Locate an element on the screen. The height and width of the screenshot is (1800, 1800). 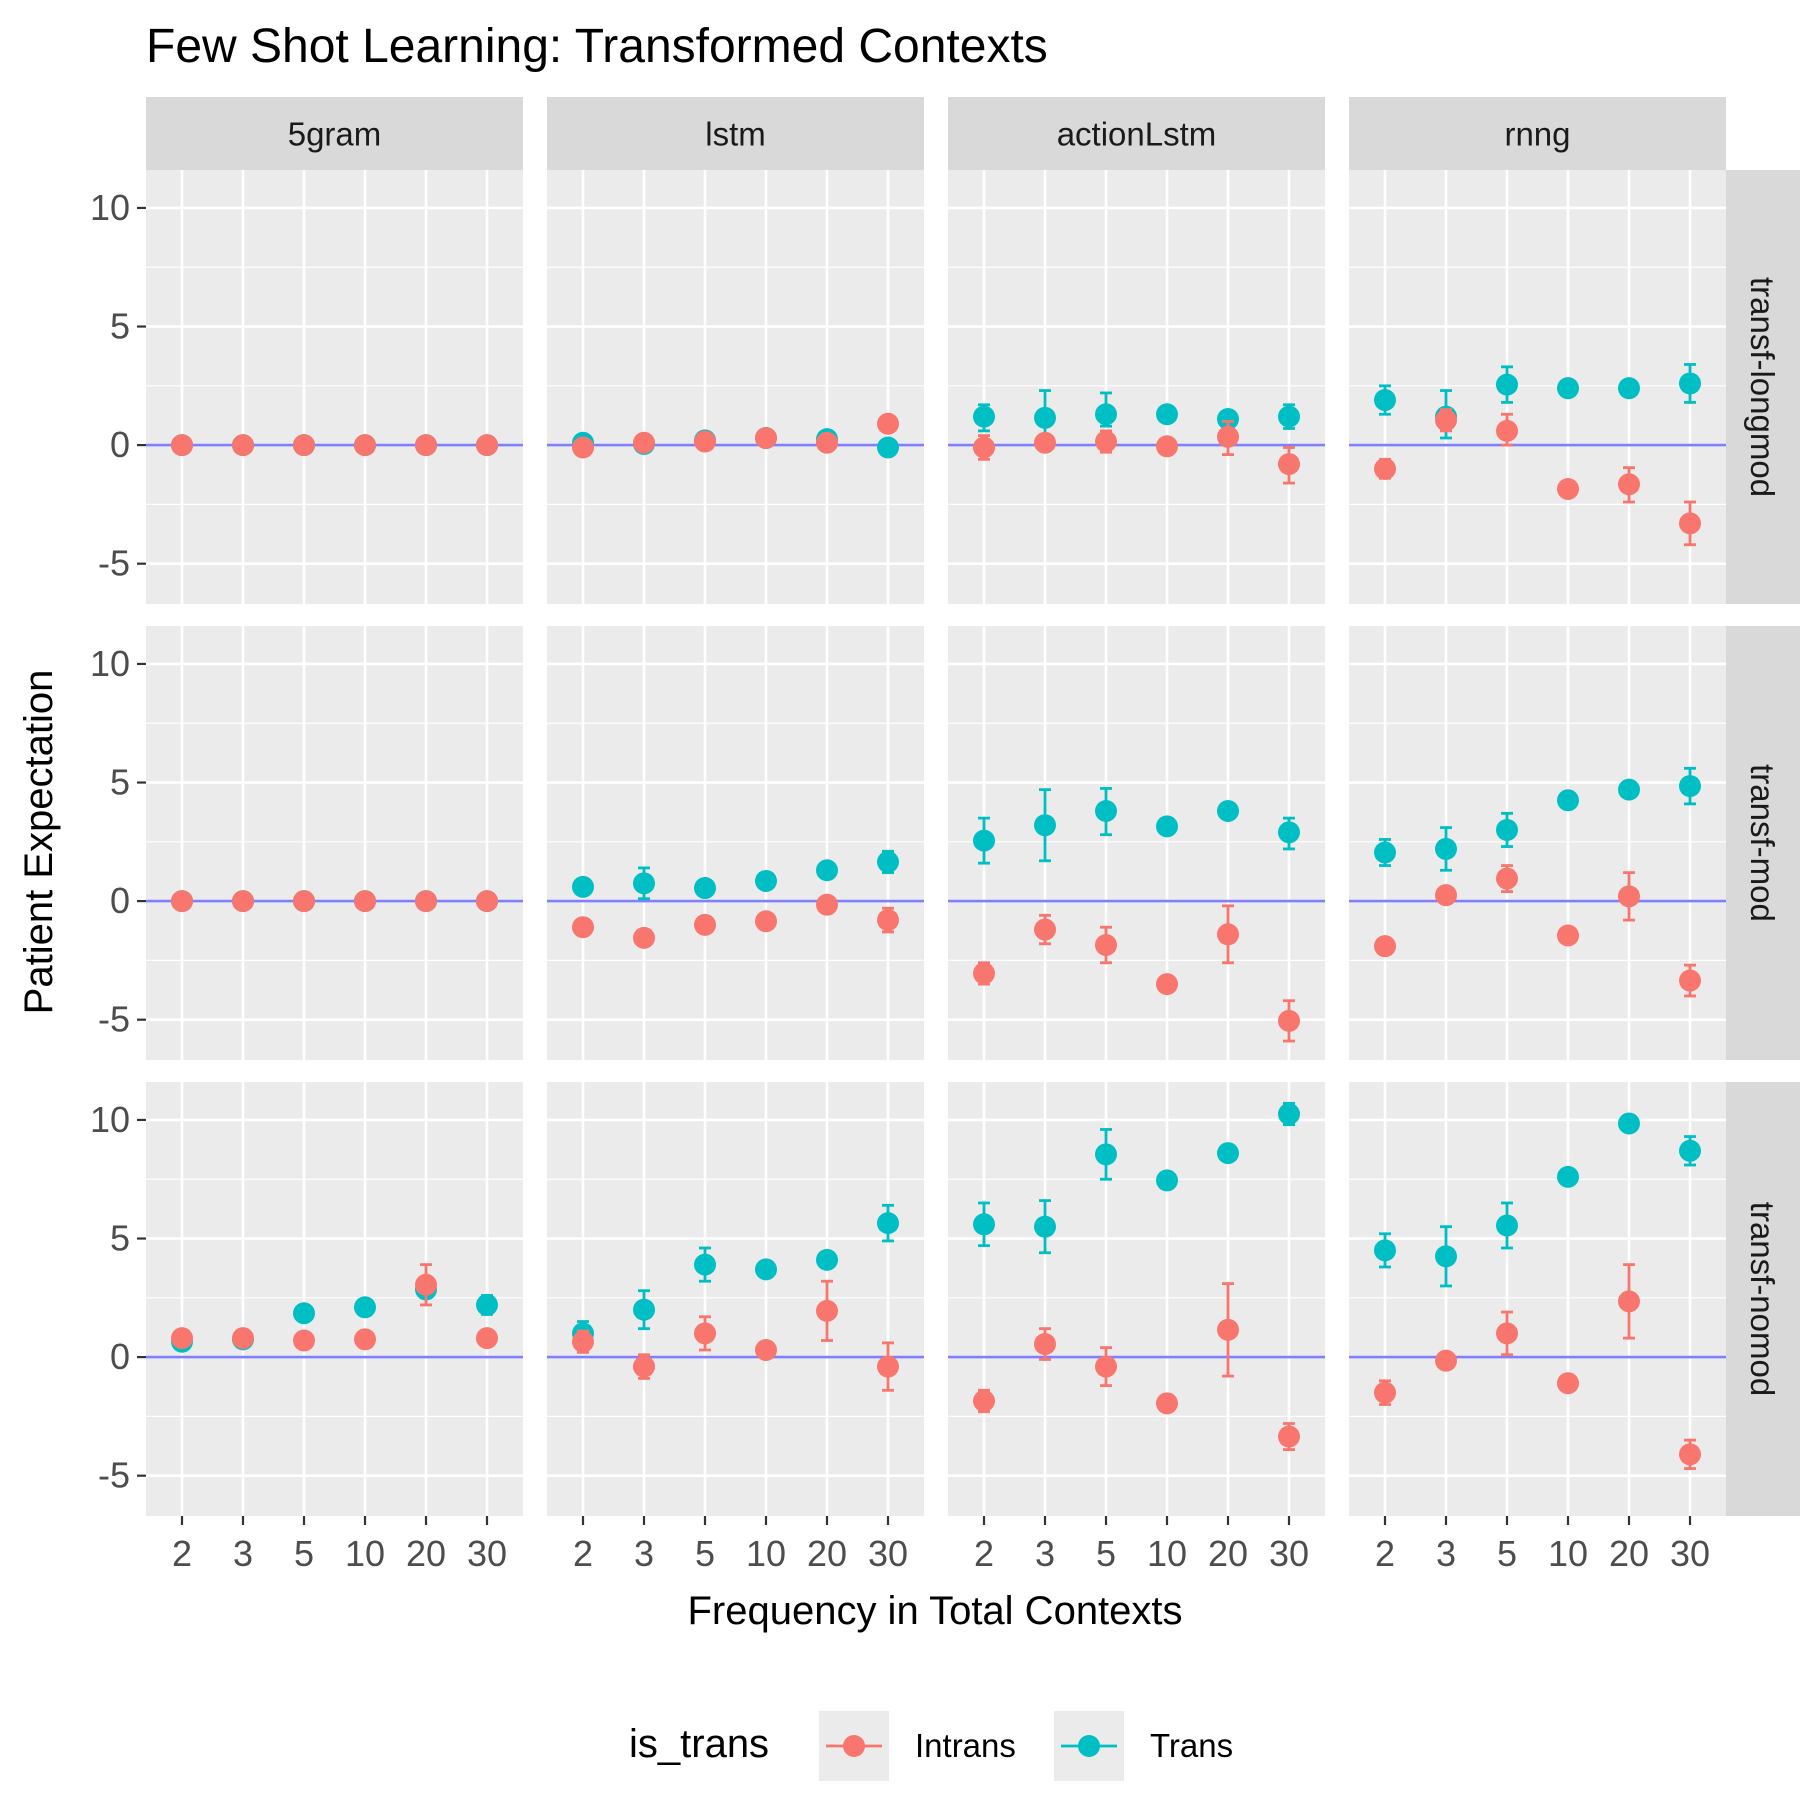
y-axis-title: Patient Expectation is located at coordinates (39, 842).